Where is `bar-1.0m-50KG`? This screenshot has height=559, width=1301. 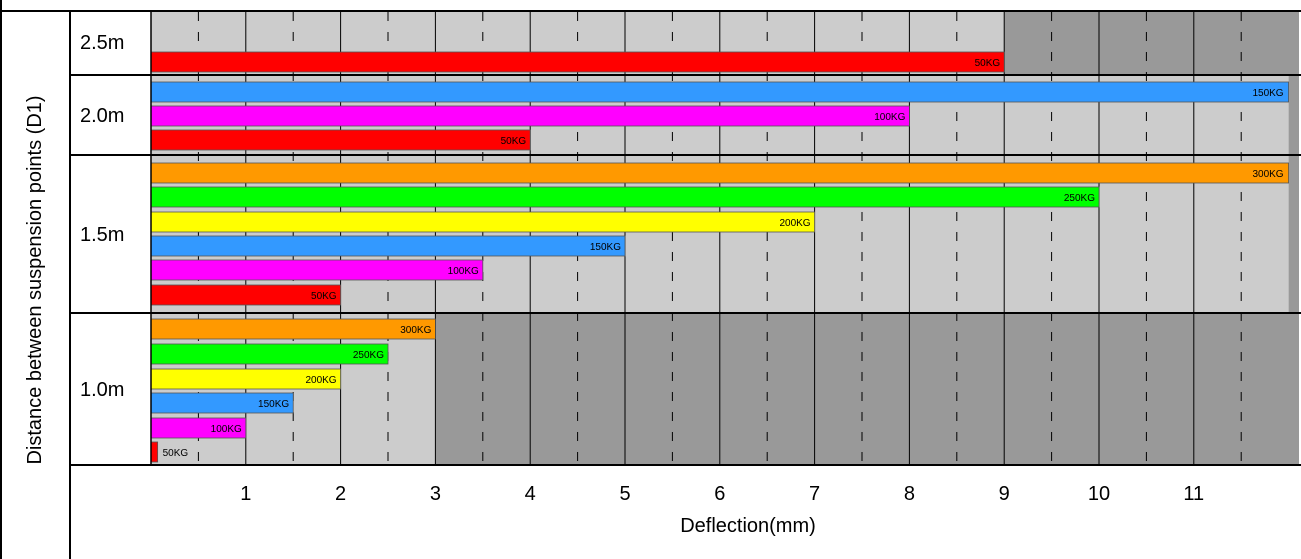
bar-1.0m-50KG is located at coordinates (154, 452).